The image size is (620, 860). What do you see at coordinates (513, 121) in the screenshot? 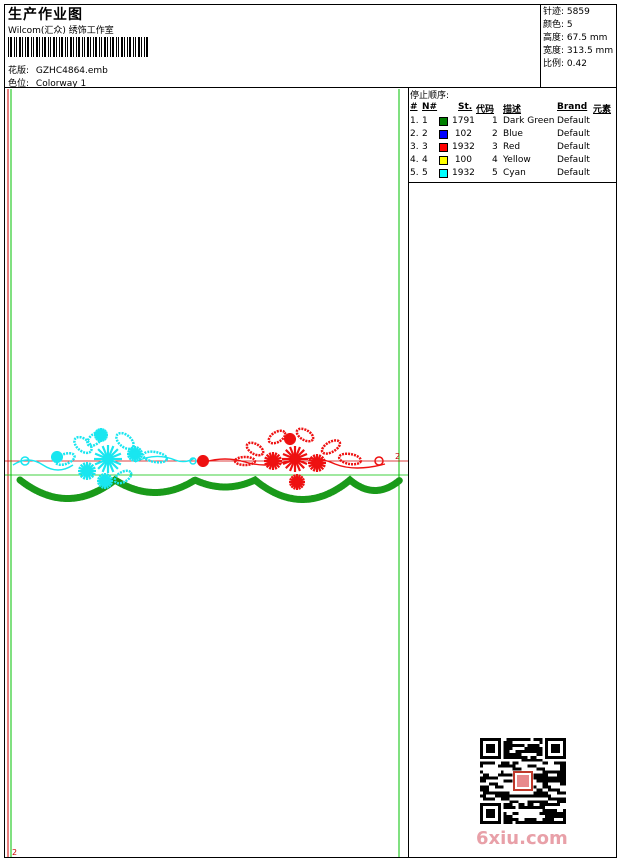
I see `table-row: 1. 1 1791 1 Dark Green Default` at bounding box center [513, 121].